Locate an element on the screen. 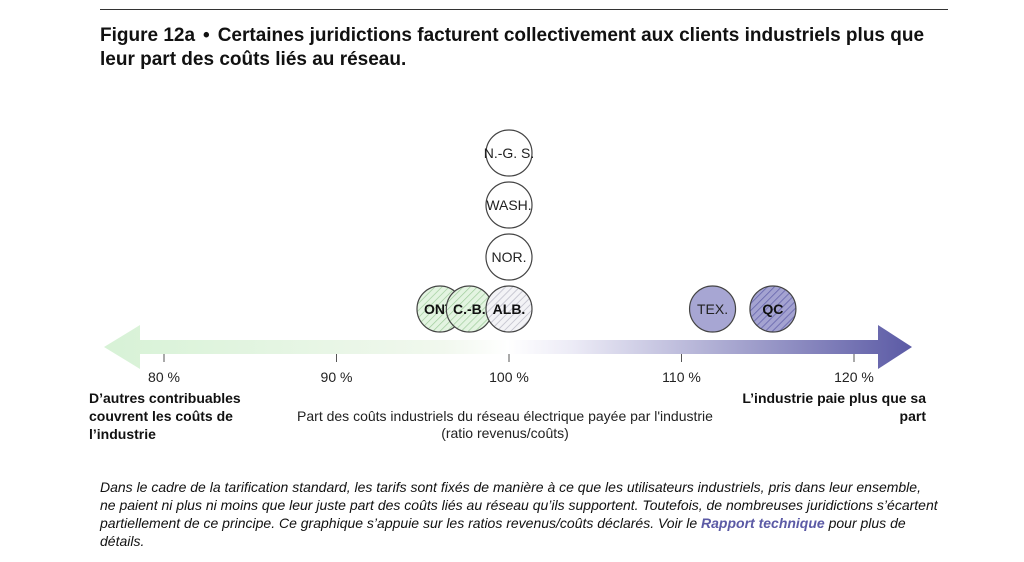 The height and width of the screenshot is (562, 1024). data-point-label: QC is located at coordinates (772, 309).